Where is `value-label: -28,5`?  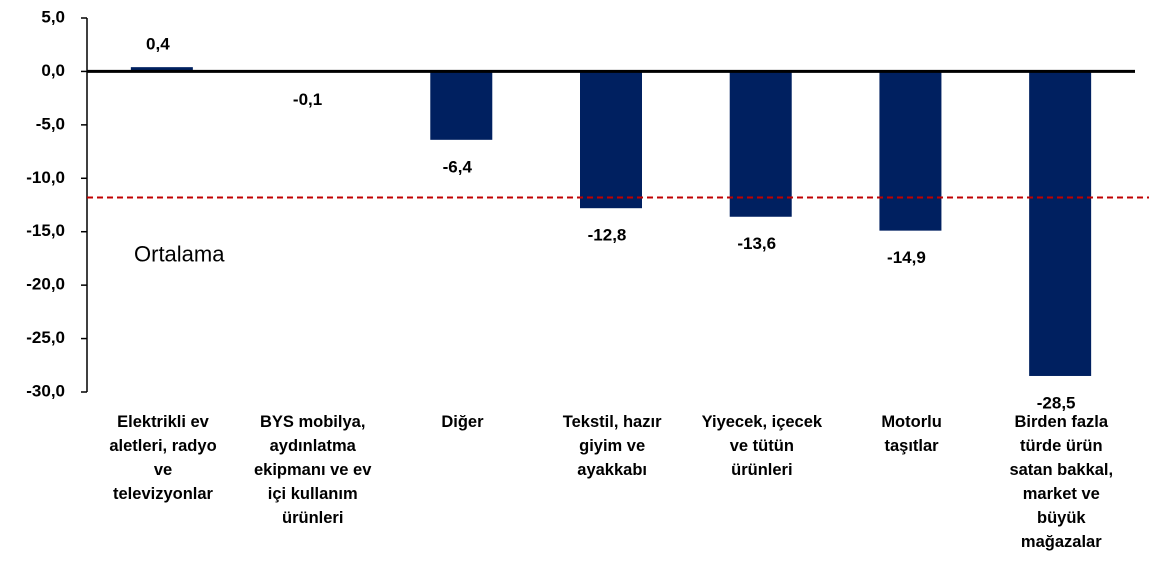
value-label: -28,5 is located at coordinates (1056, 402).